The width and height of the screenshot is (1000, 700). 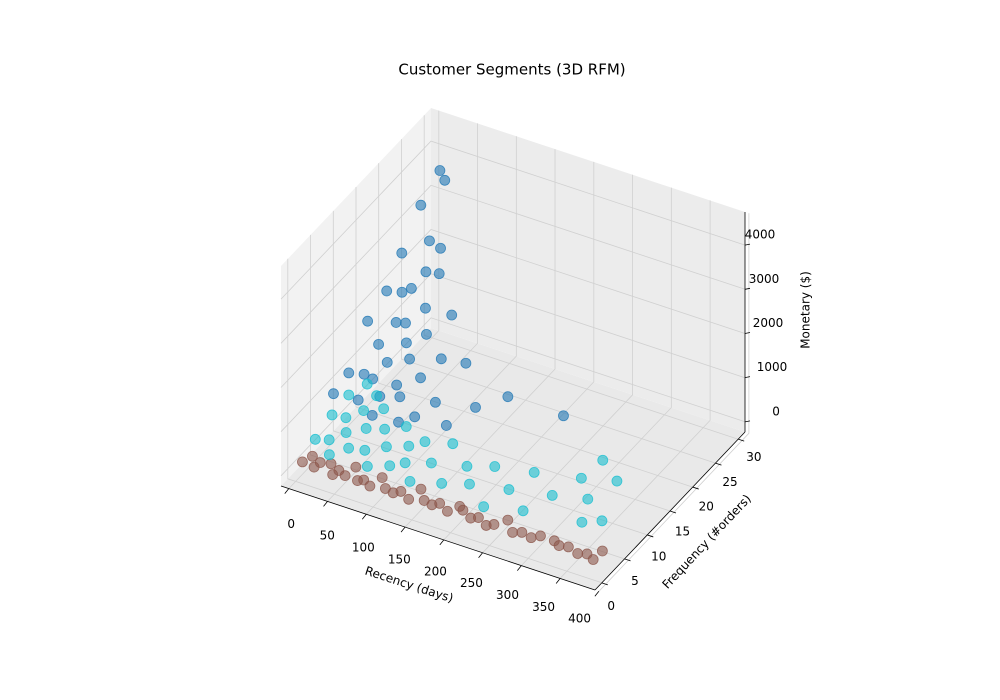 I want to click on z-tick-label: 0, so click(x=776, y=411).